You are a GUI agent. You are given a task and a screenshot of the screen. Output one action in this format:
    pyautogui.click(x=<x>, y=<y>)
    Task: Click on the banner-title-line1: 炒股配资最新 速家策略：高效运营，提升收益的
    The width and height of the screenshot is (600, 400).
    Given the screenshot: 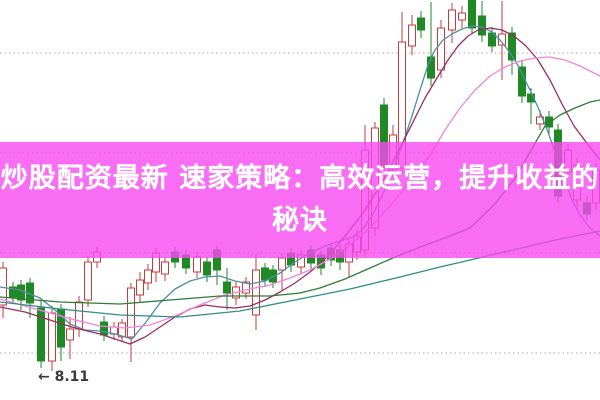 What is the action you would take?
    pyautogui.click(x=300, y=178)
    